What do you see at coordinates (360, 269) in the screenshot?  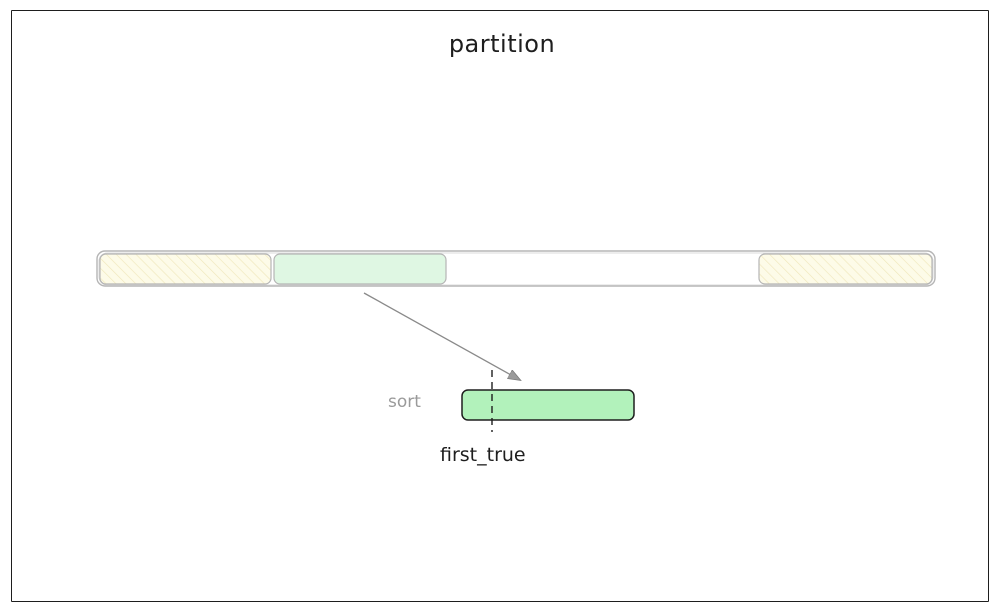 I see `light-green-segment` at bounding box center [360, 269].